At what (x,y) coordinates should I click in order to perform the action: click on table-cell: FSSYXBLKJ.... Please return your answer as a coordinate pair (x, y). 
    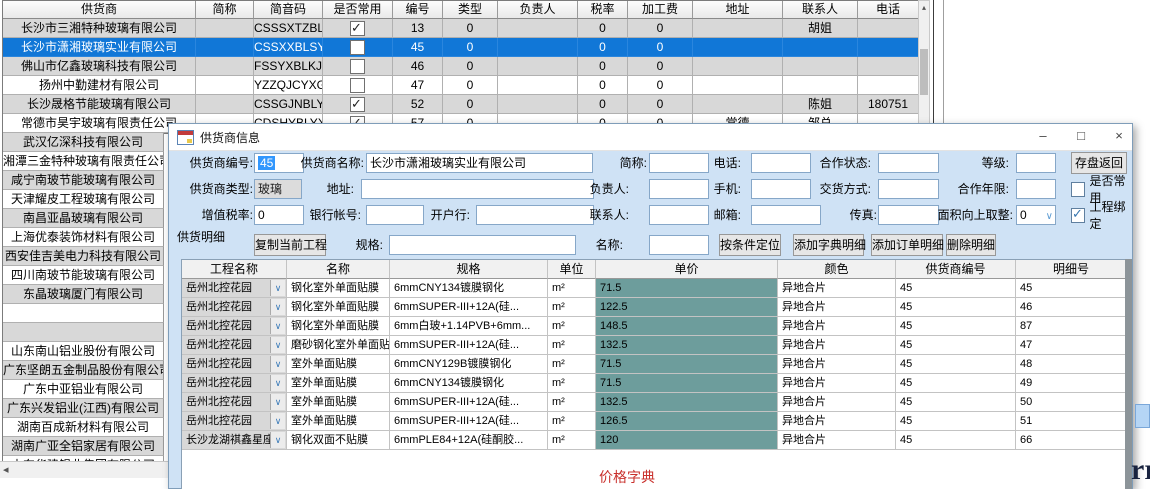
    Looking at the image, I should click on (288, 66).